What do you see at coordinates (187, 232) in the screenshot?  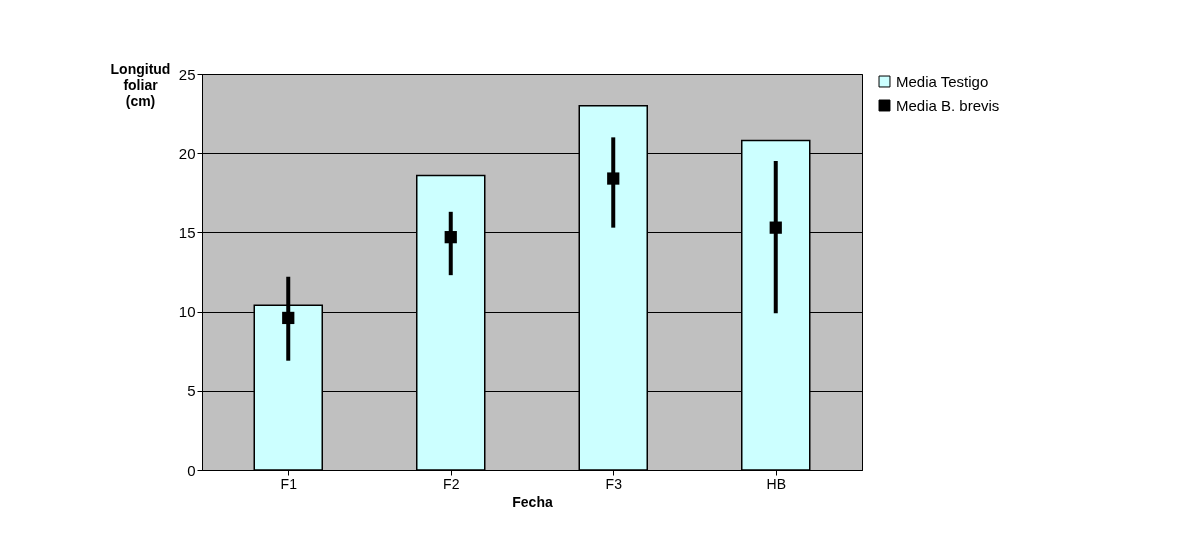 I see `y-tick-label: 15` at bounding box center [187, 232].